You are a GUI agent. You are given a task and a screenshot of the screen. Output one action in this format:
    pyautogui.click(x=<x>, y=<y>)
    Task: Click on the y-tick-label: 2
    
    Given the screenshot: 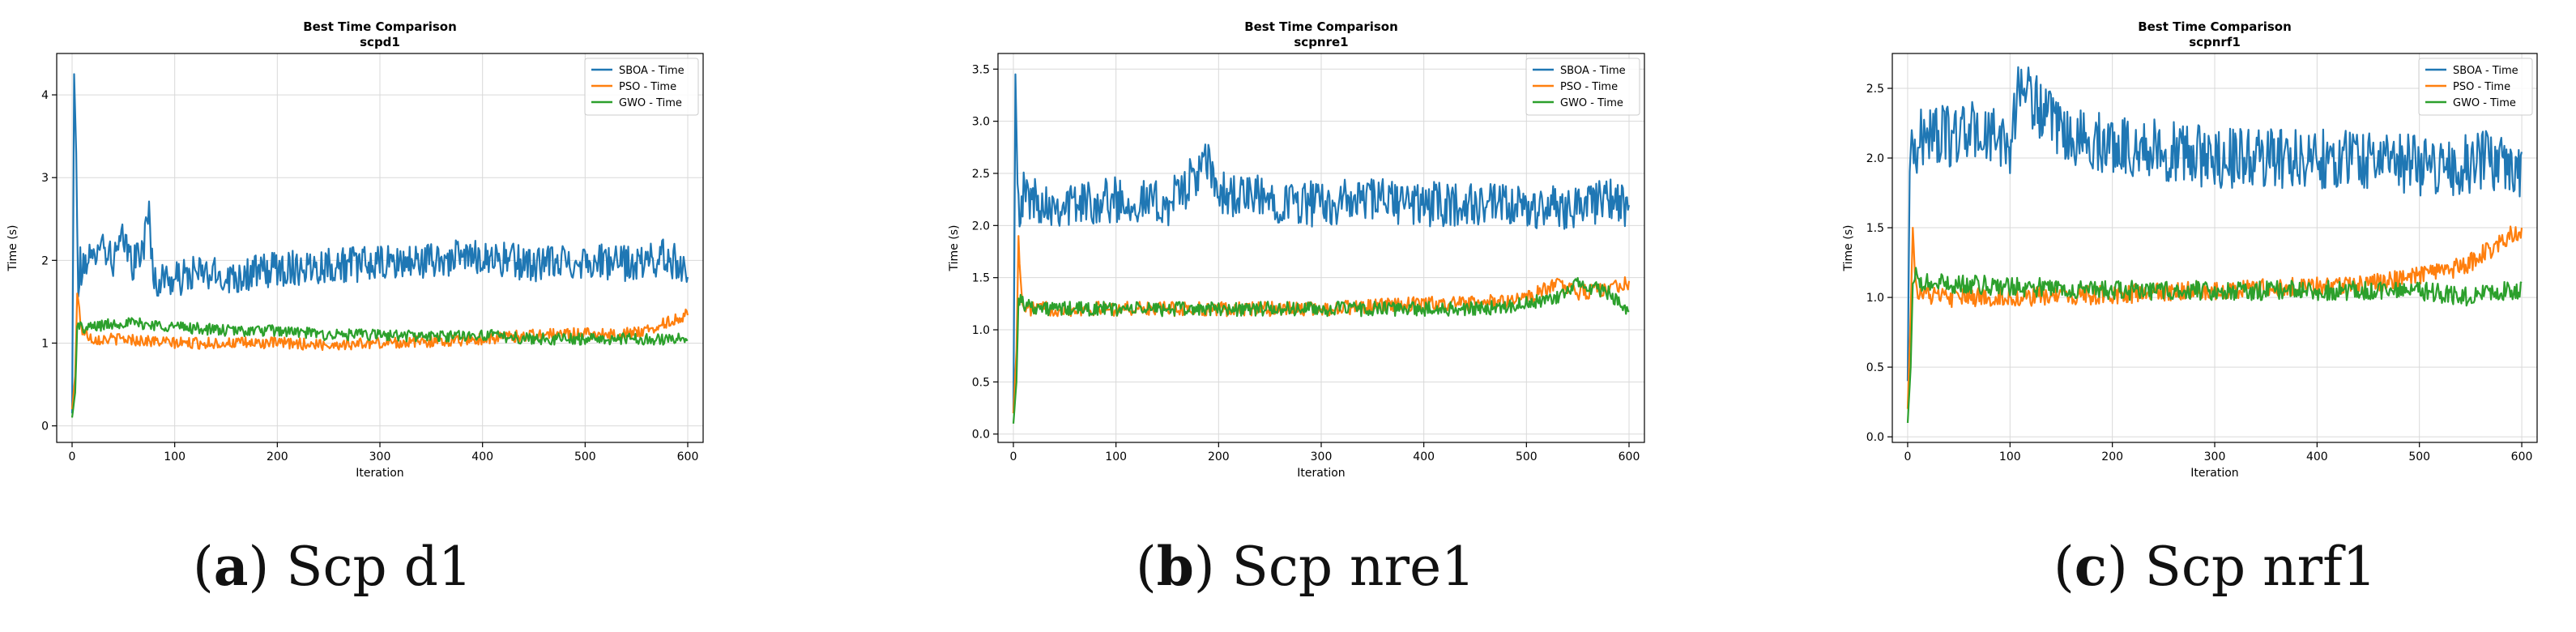 What is the action you would take?
    pyautogui.click(x=45, y=260)
    